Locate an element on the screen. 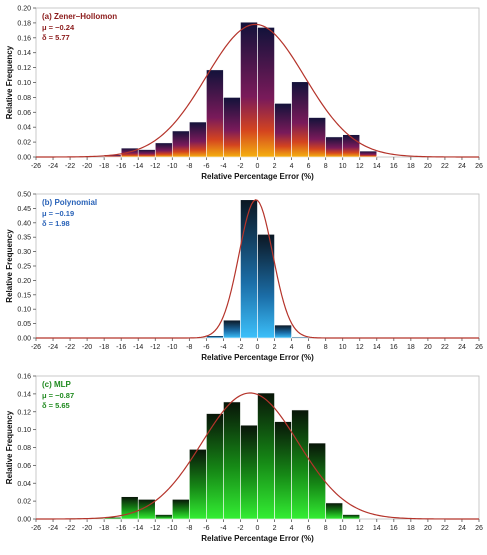 The image size is (487, 555). mu-stat: μ = −0.19 is located at coordinates (58, 213).